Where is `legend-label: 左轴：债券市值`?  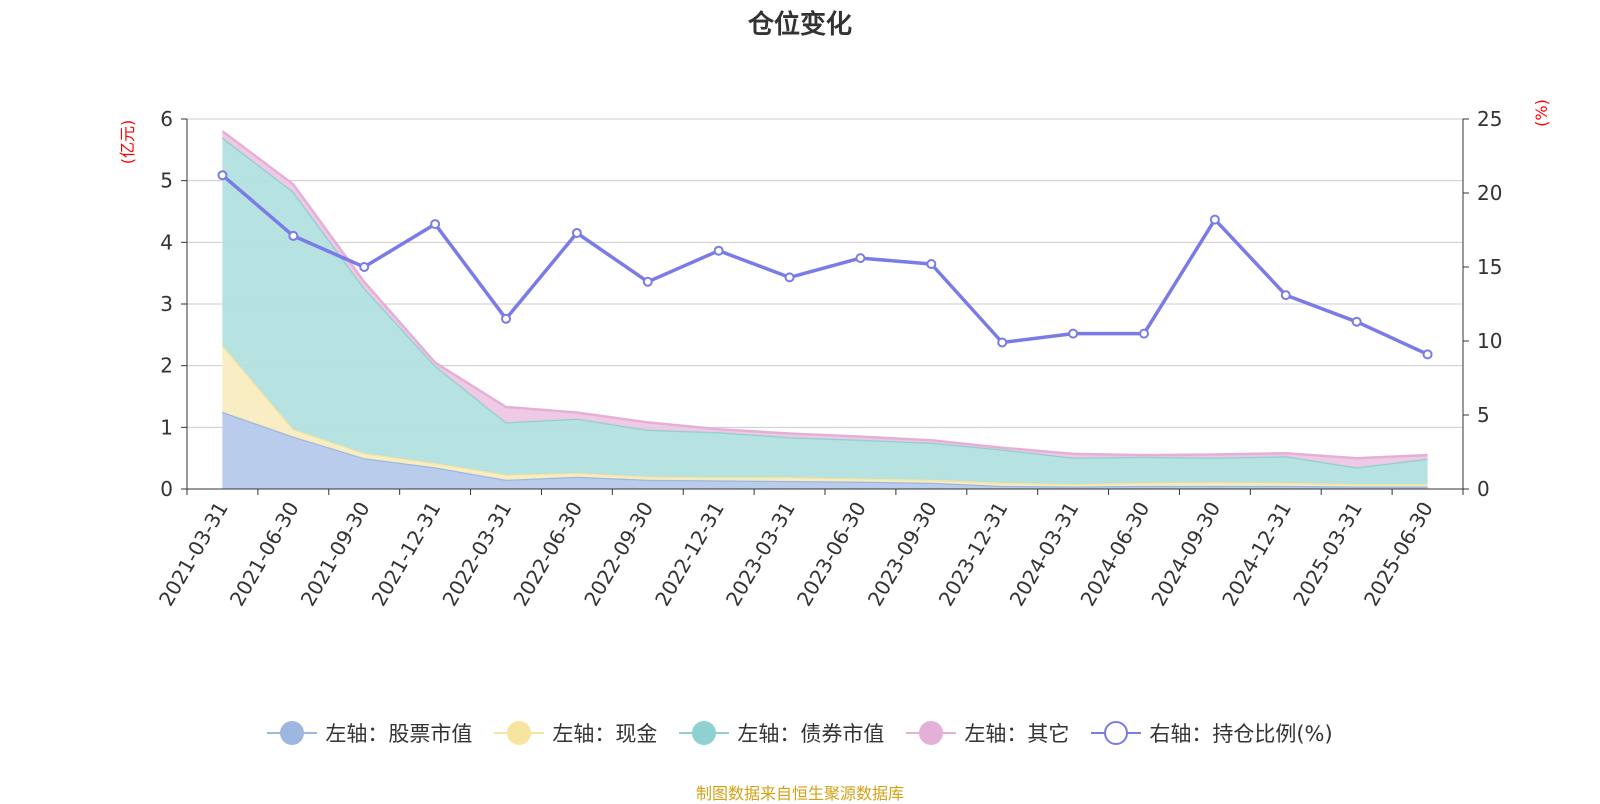 legend-label: 左轴：债券市值 is located at coordinates (811, 734).